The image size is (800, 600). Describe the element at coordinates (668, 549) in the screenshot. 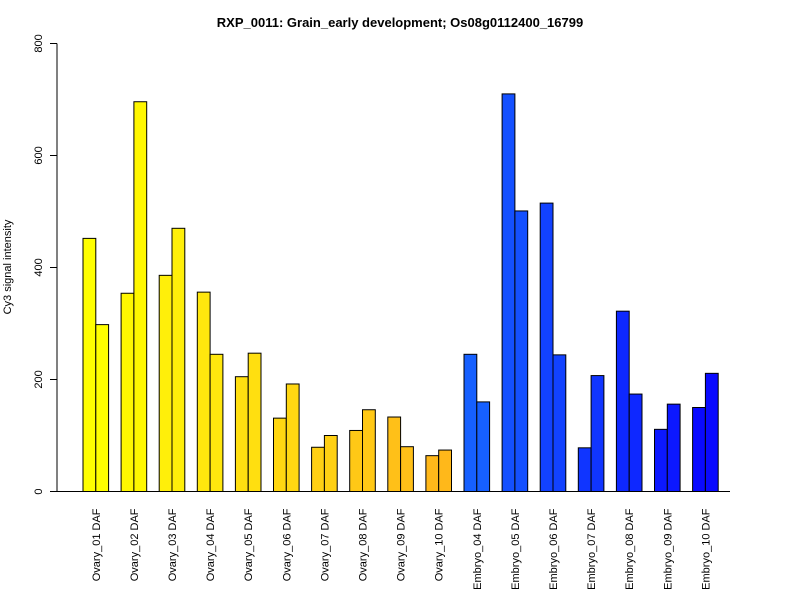

I see `category-label: Embryo_09 DAF` at that location.